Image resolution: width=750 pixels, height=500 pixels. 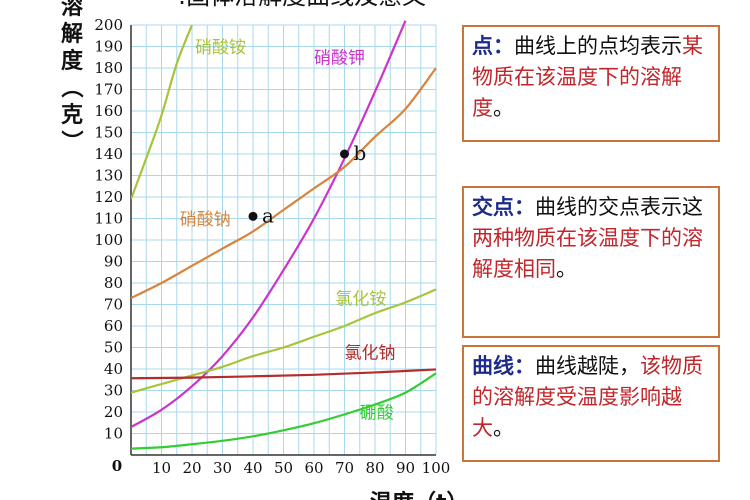 What do you see at coordinates (191, 468) in the screenshot?
I see `x-tick-label: 20` at bounding box center [191, 468].